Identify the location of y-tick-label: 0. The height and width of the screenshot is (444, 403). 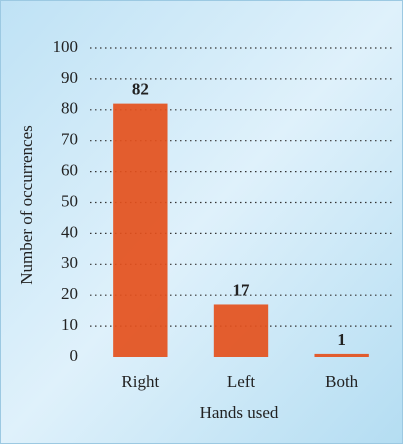
(74, 355).